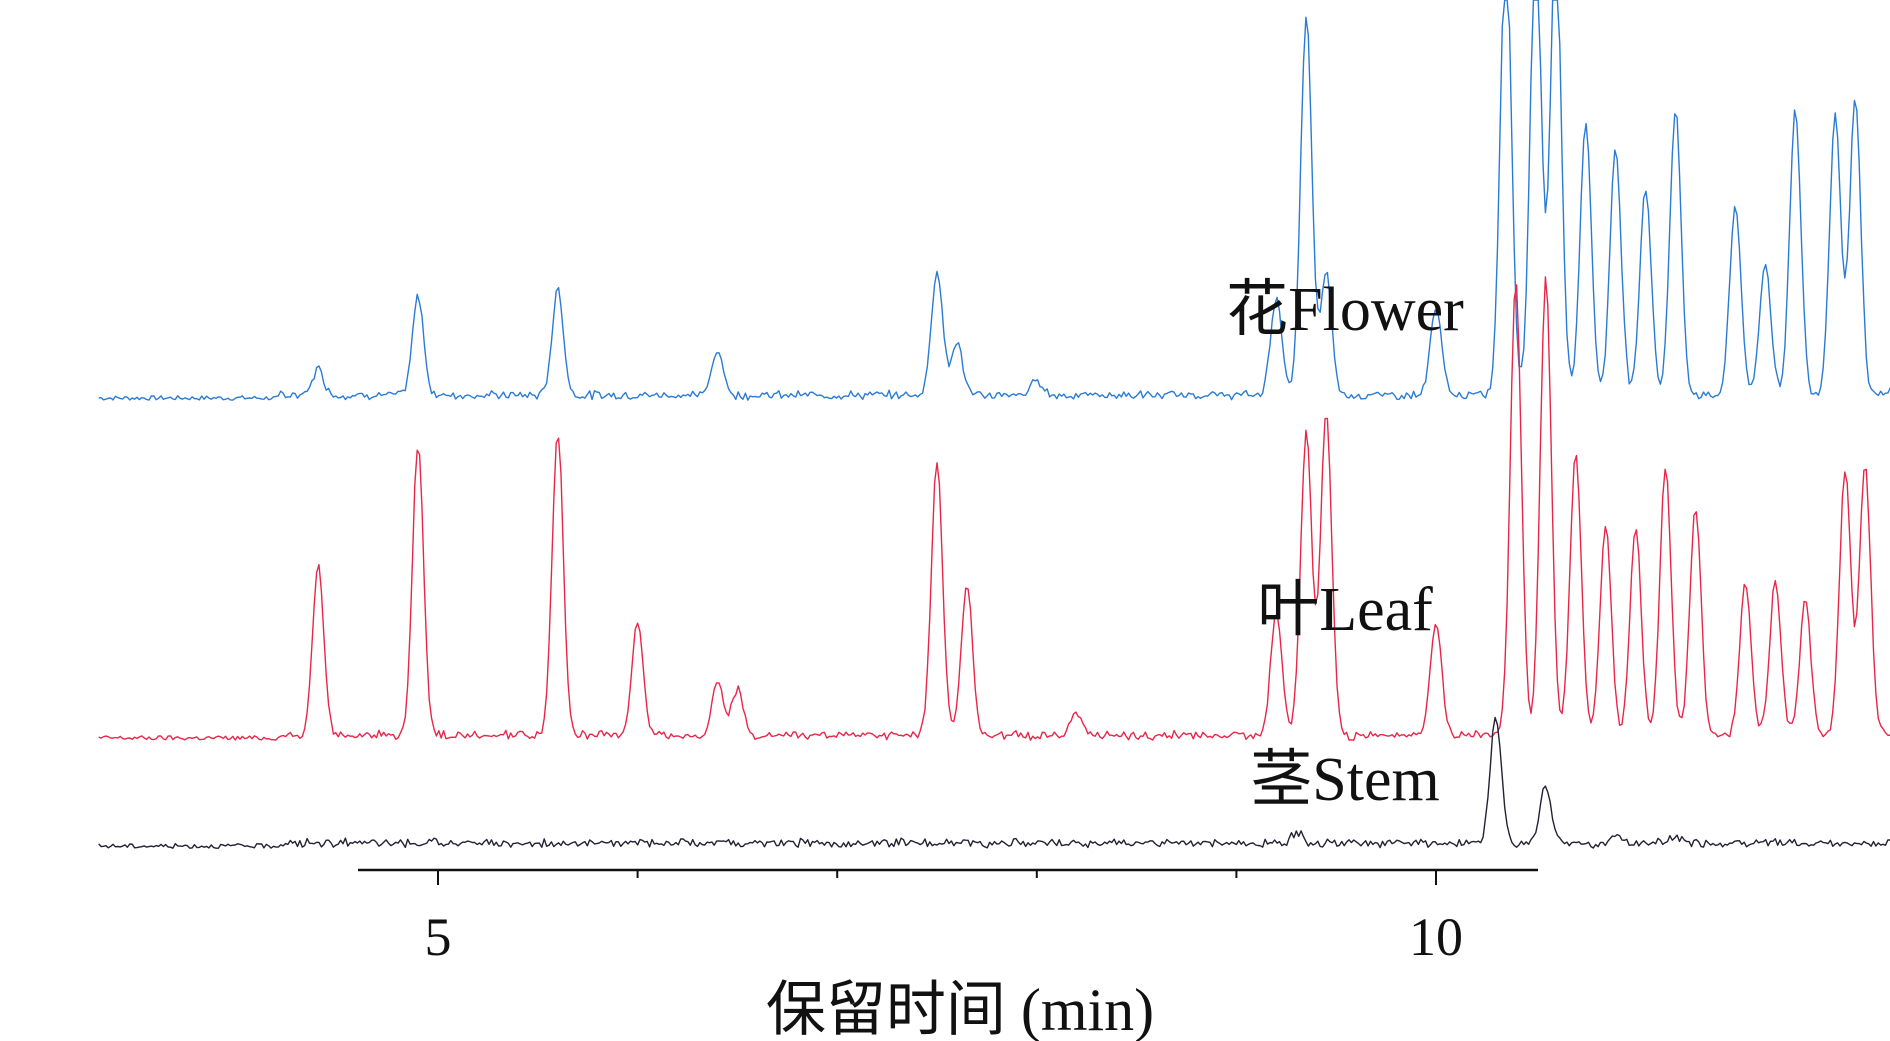 This screenshot has height=1041, width=1890. What do you see at coordinates (960, 1009) in the screenshot?
I see `x-axis-title: 保留时间 (min)` at bounding box center [960, 1009].